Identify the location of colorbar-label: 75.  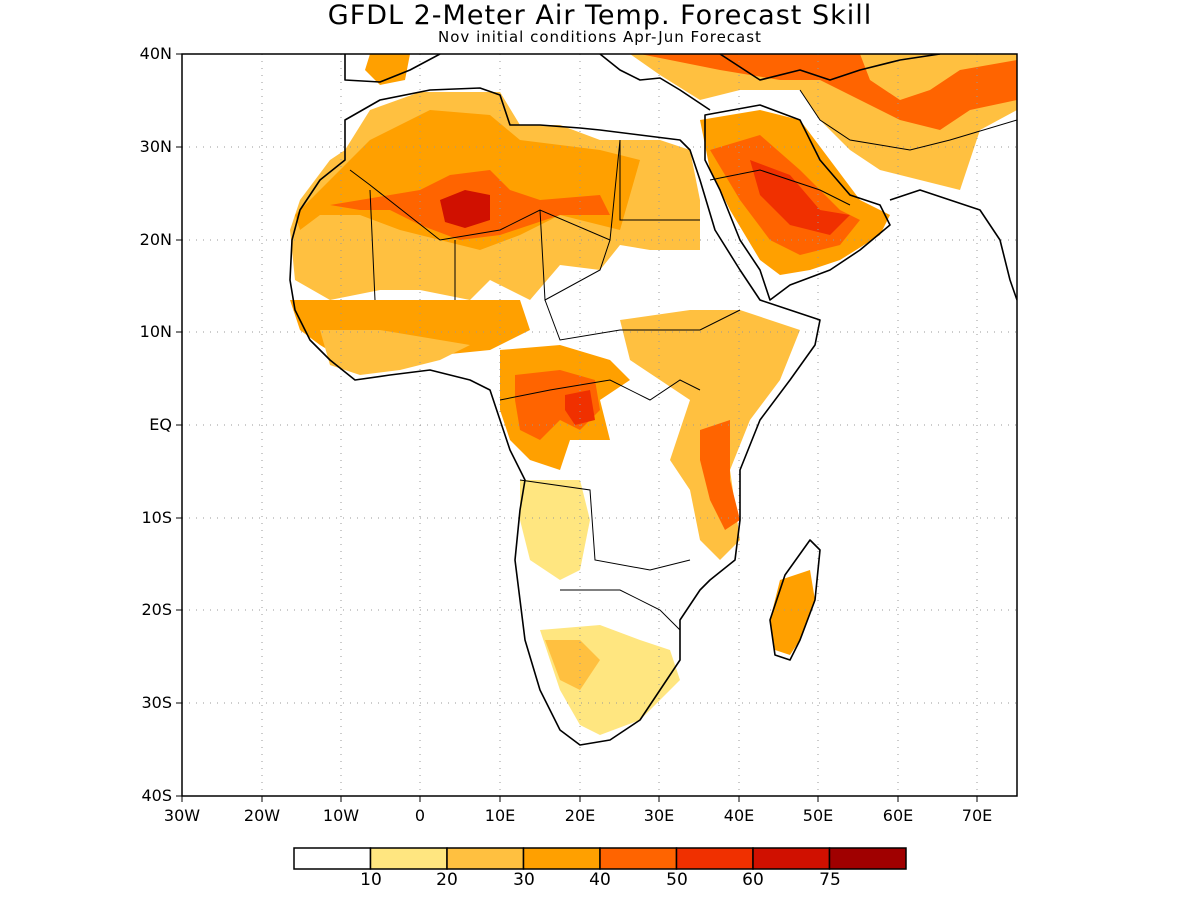
(830, 880).